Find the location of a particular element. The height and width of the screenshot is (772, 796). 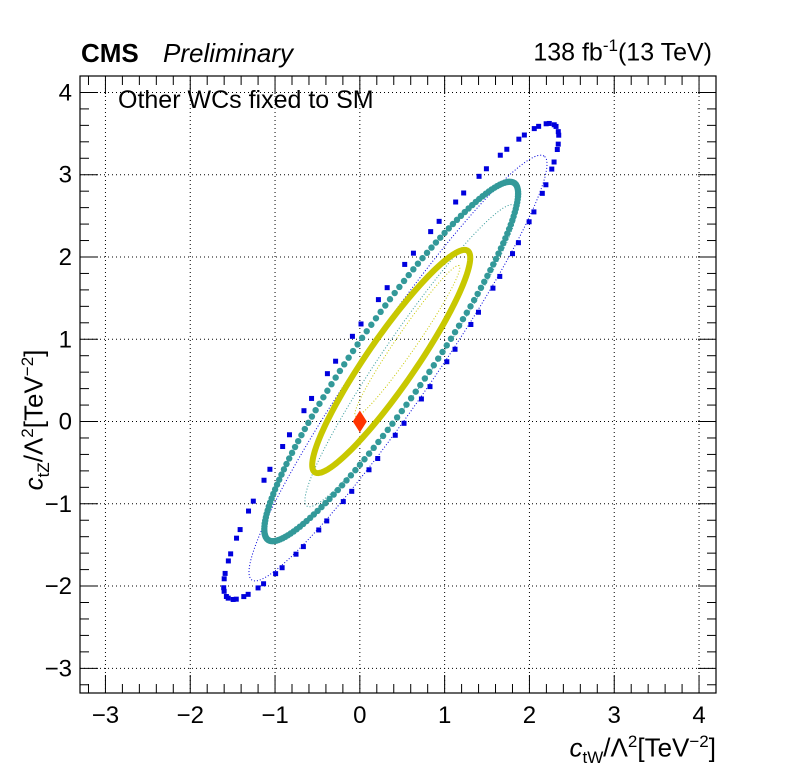

y-tick-label: 4 is located at coordinates (65, 92).